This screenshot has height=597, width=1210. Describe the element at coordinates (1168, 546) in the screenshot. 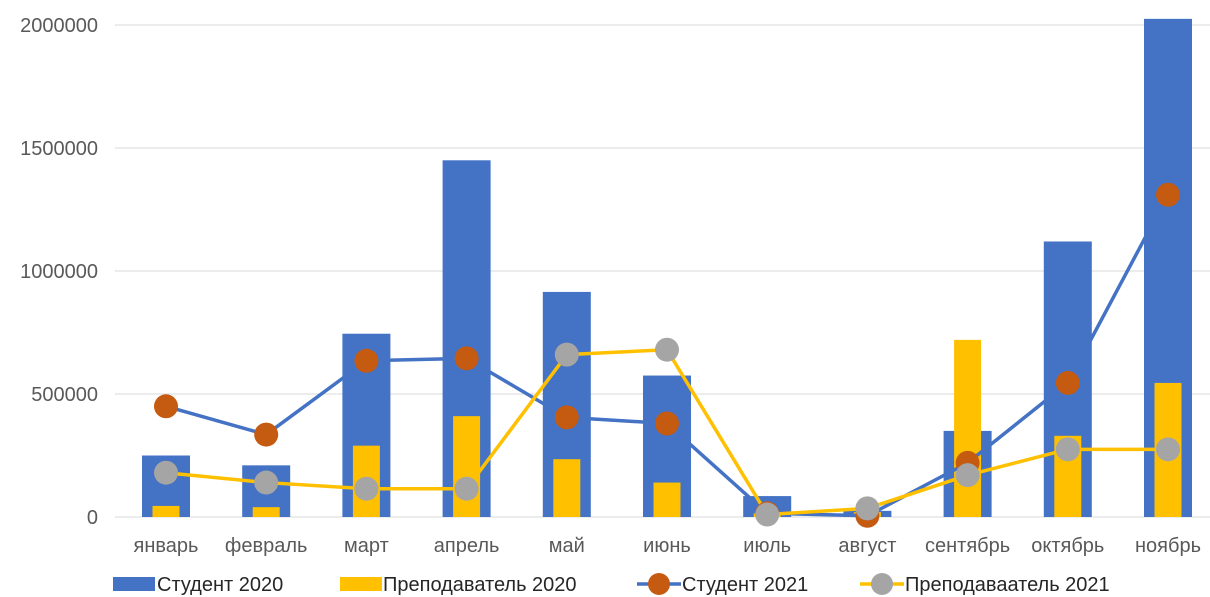

I see `x-tick-label: ноябрь` at that location.